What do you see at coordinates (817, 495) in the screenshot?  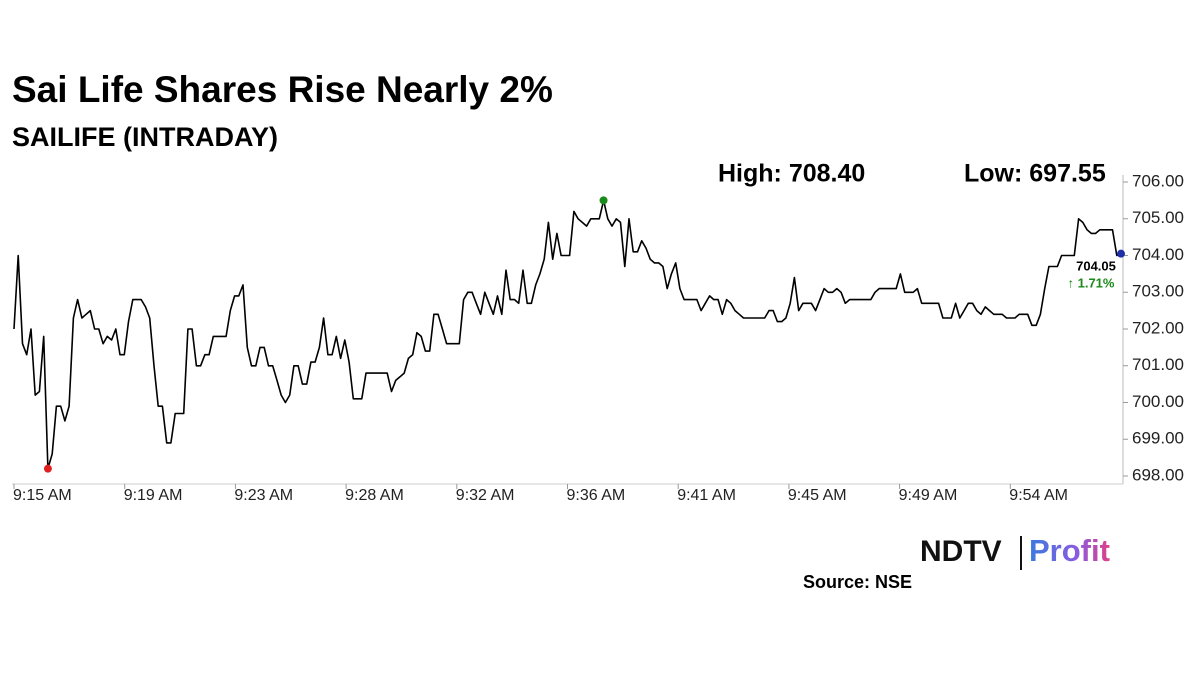 I see `x-tick-label: 9:45 AM` at bounding box center [817, 495].